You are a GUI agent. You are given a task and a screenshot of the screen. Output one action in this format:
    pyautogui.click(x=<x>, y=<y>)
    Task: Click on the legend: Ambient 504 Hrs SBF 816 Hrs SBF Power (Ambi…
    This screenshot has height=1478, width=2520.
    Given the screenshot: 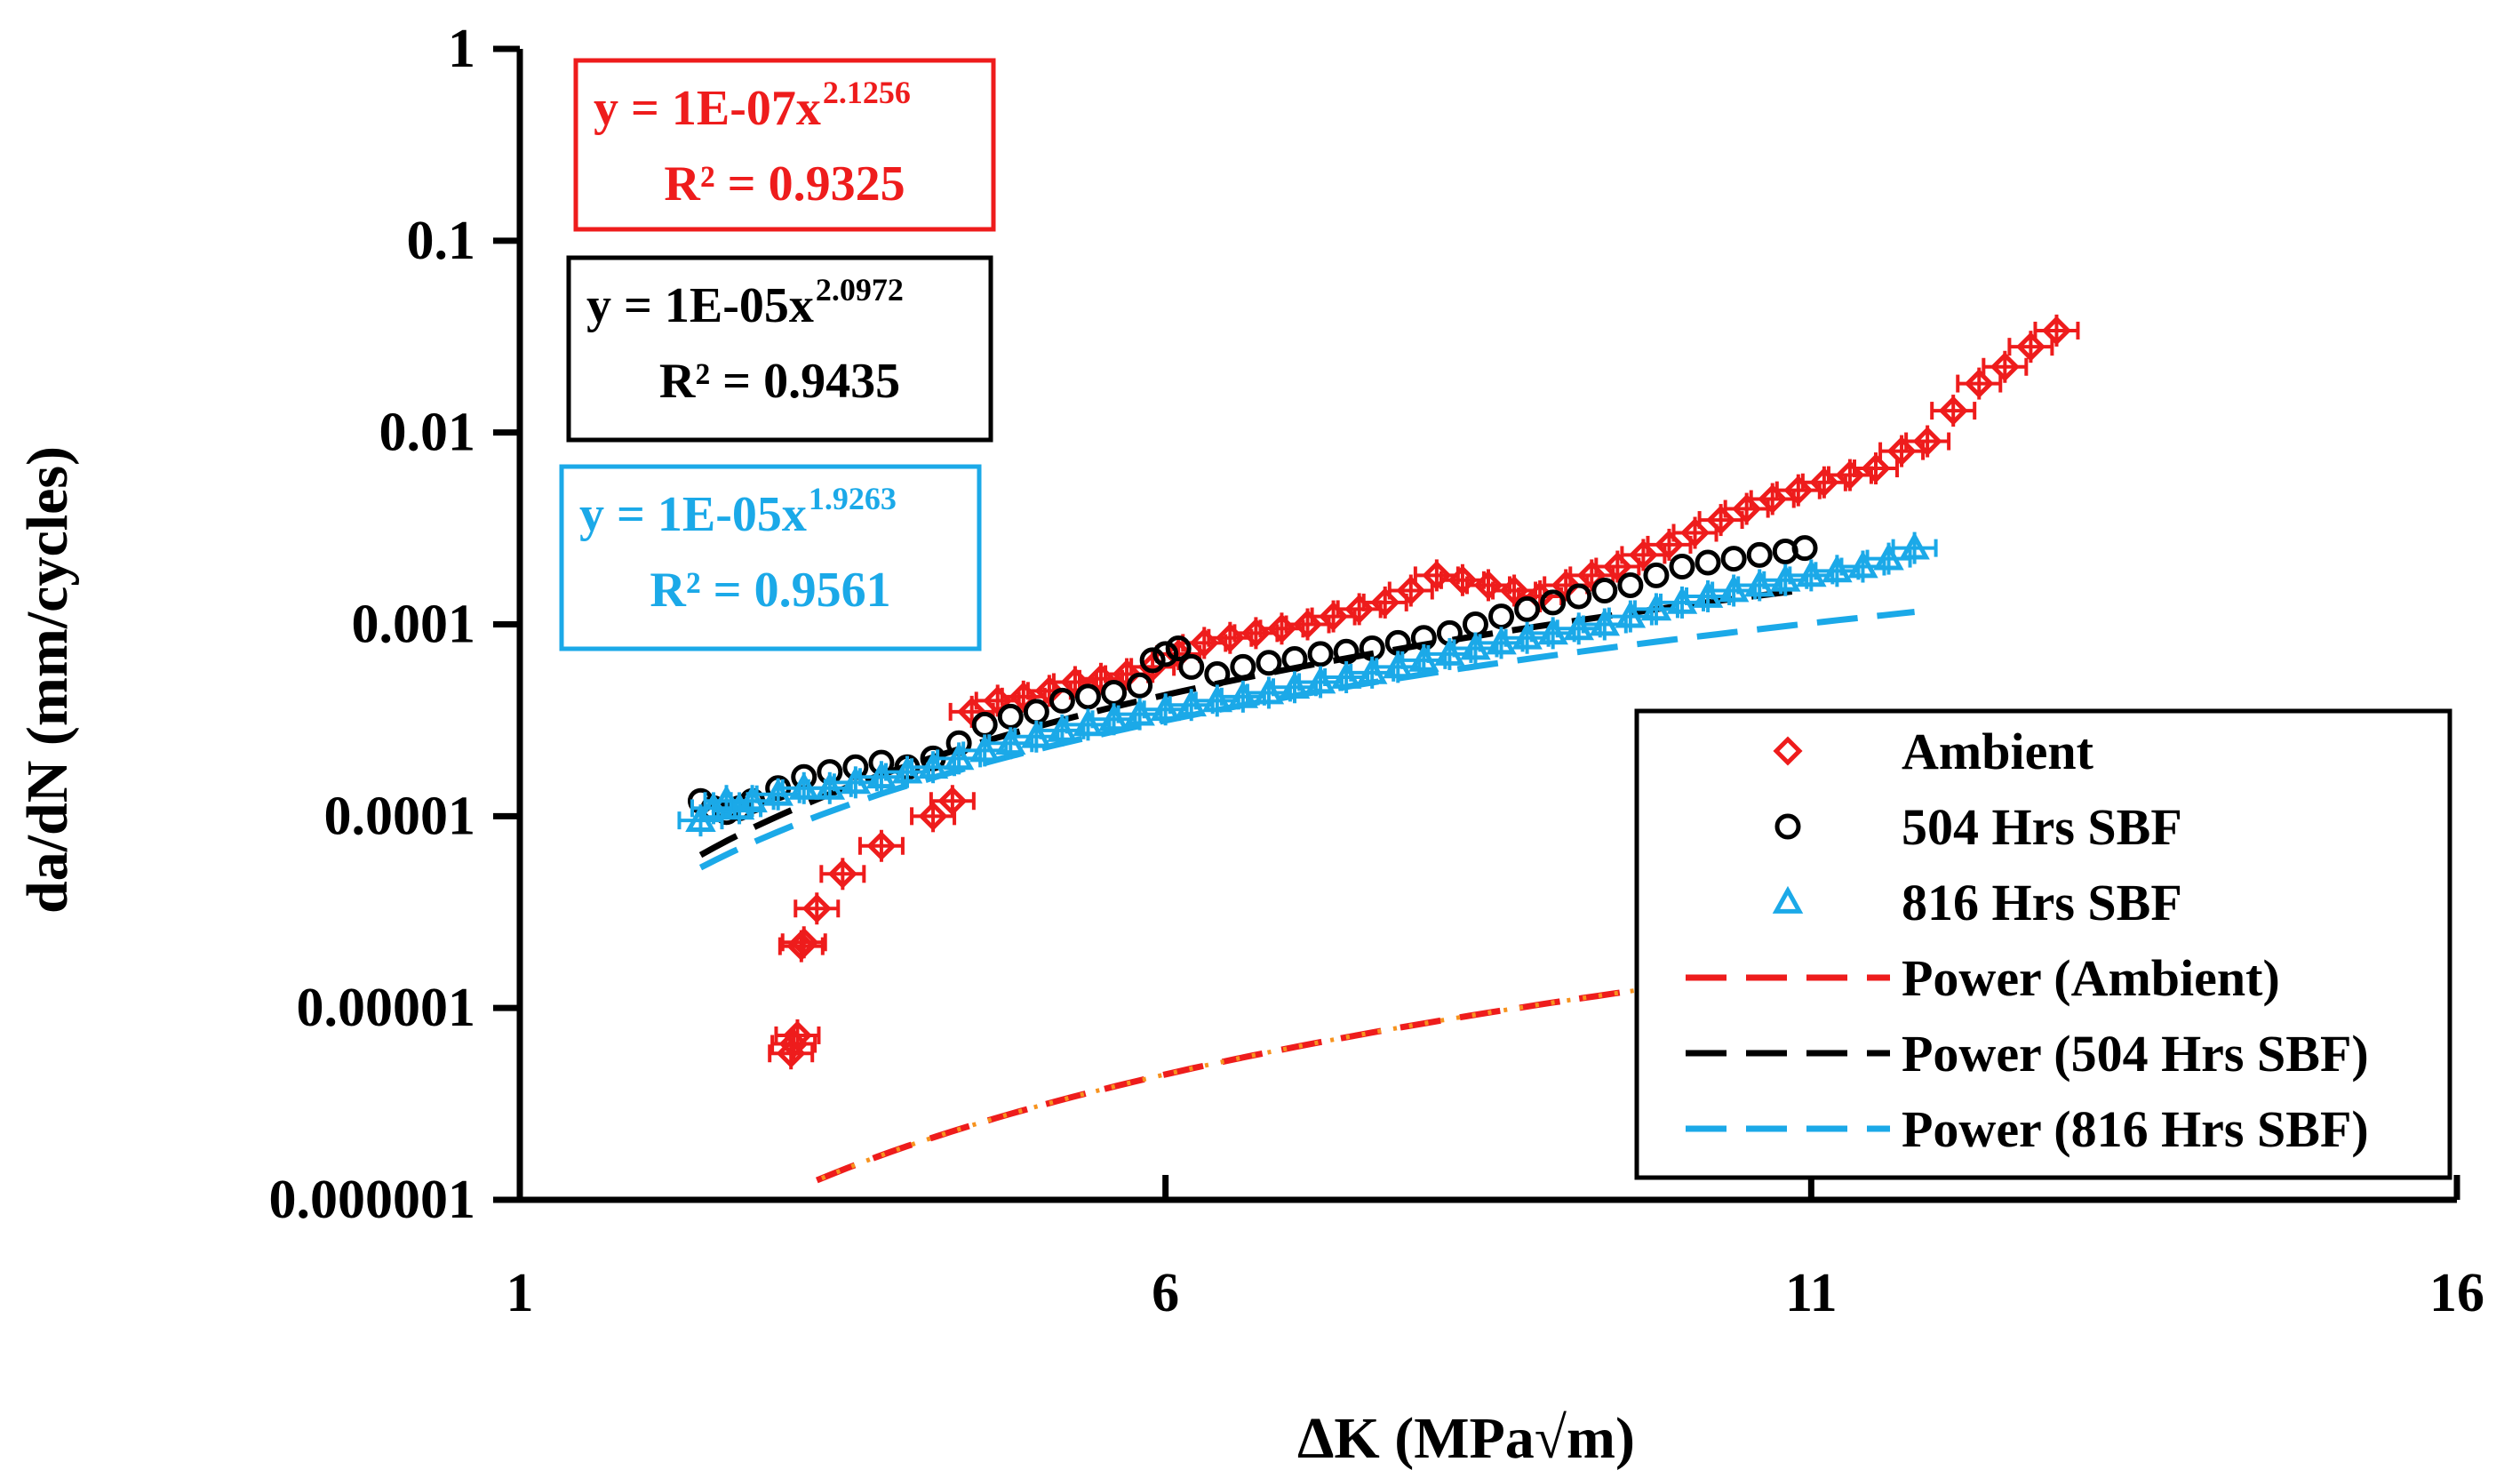 What is the action you would take?
    pyautogui.click(x=2043, y=944)
    